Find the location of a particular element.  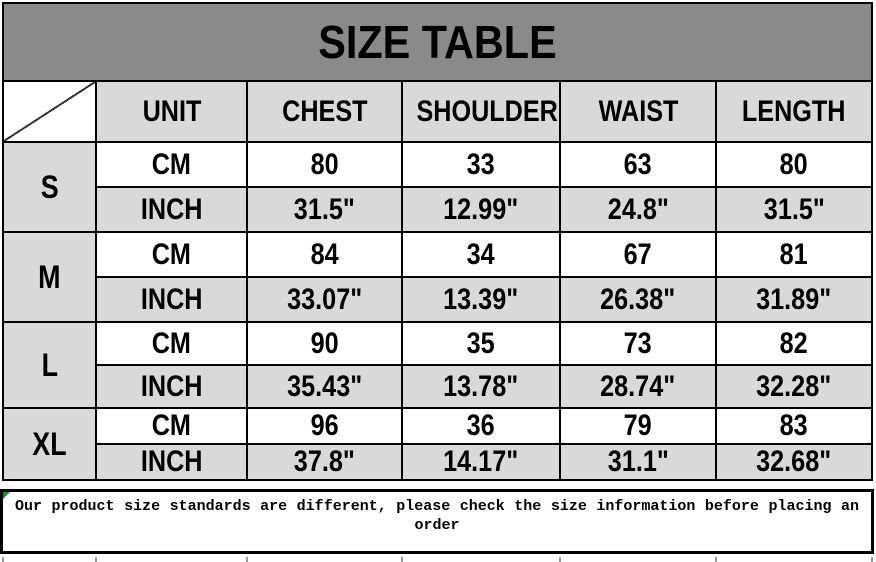

cell-value: 83 is located at coordinates (794, 425).